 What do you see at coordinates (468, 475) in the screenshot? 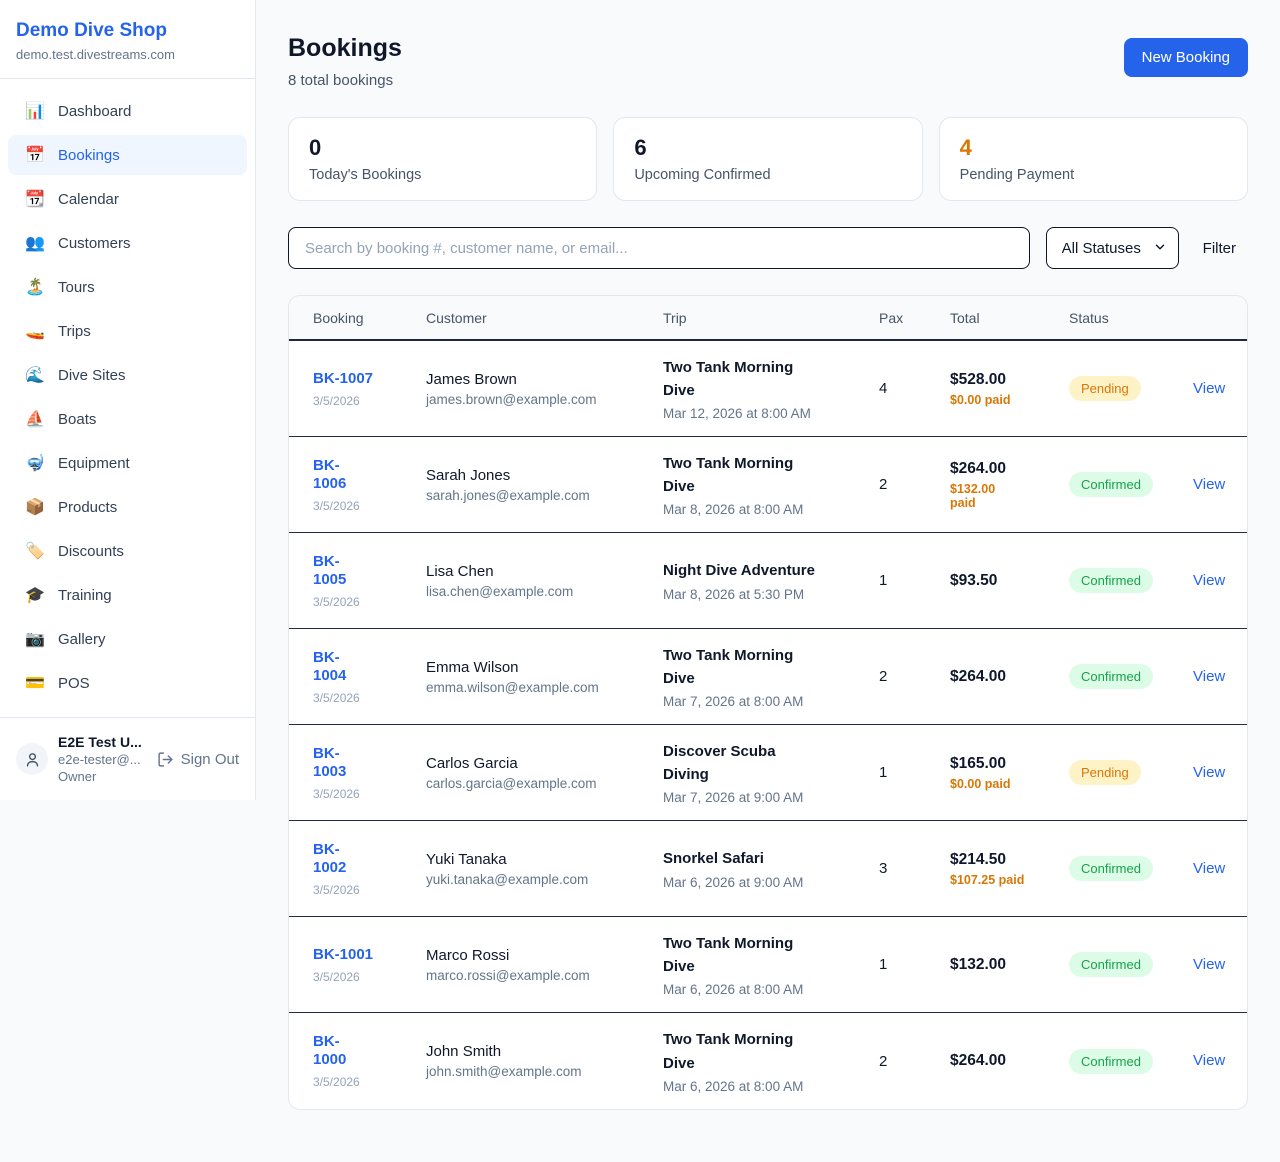
I see `customer-name: Sarah Jones` at bounding box center [468, 475].